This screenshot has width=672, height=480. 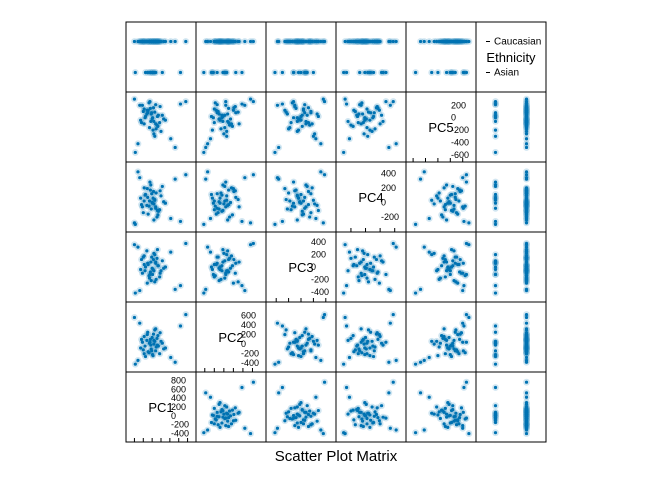 I want to click on diagonal-label-pc3: PC3, so click(x=300, y=267).